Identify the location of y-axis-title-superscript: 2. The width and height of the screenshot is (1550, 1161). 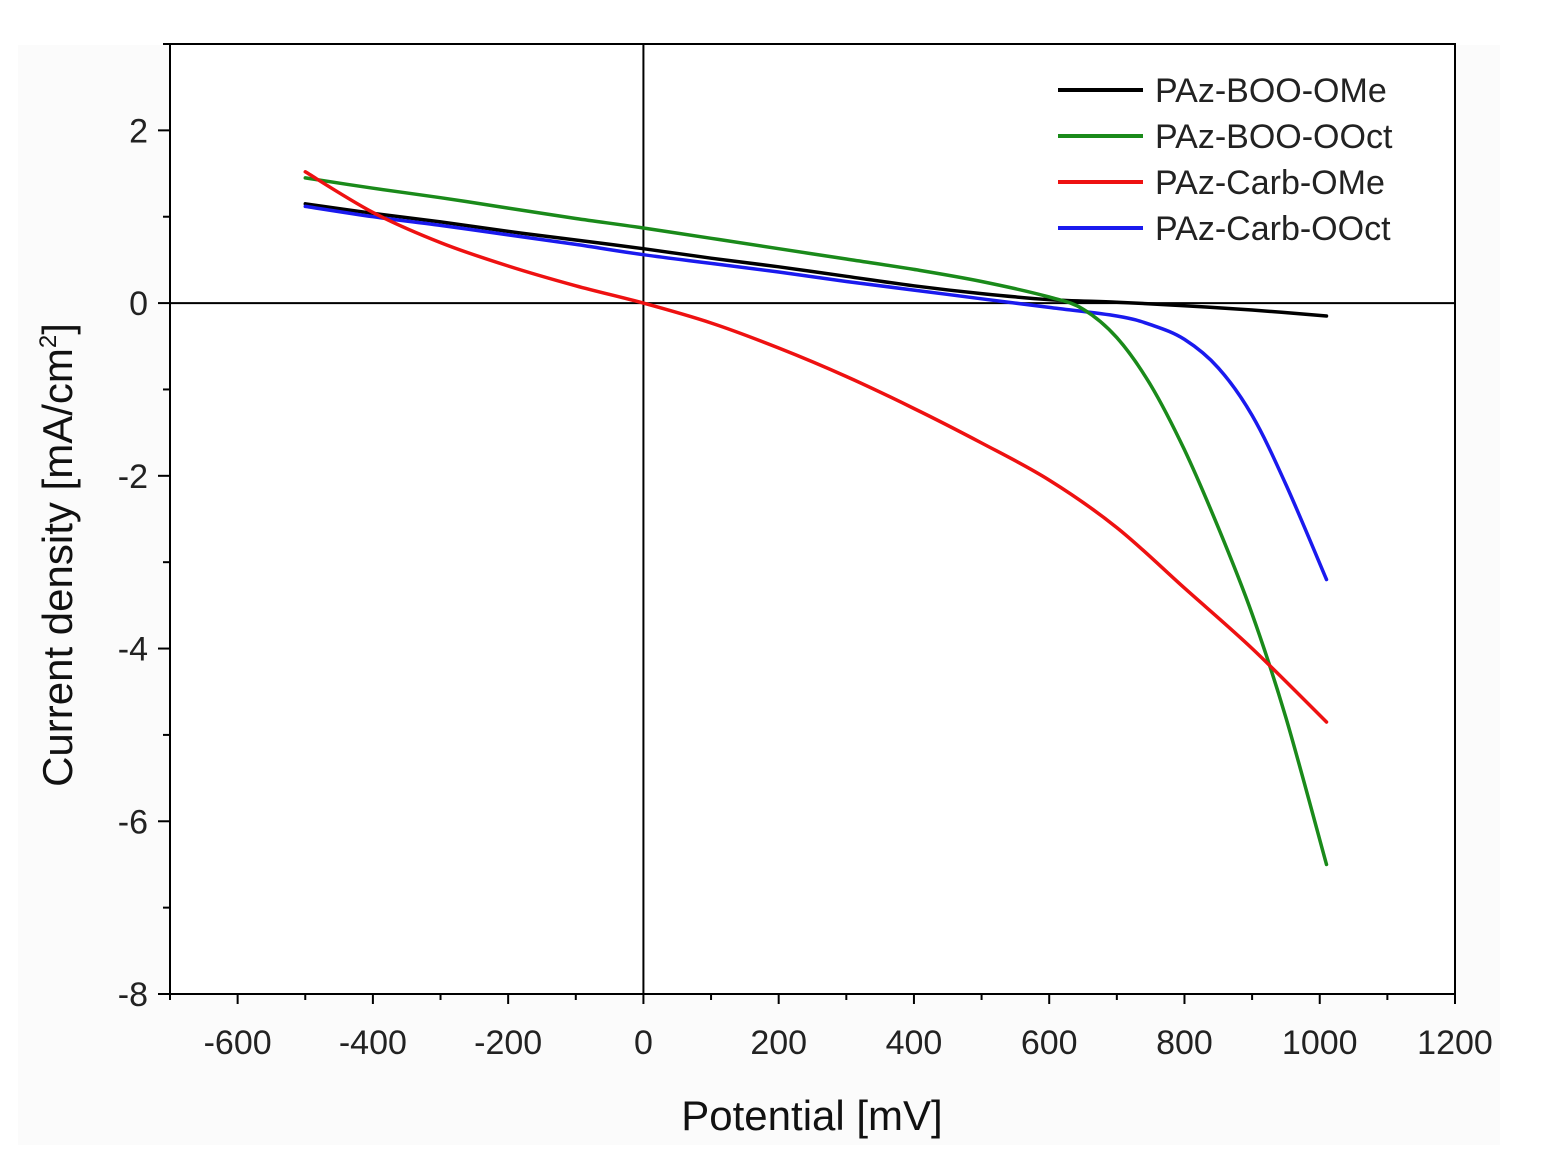
(48, 341).